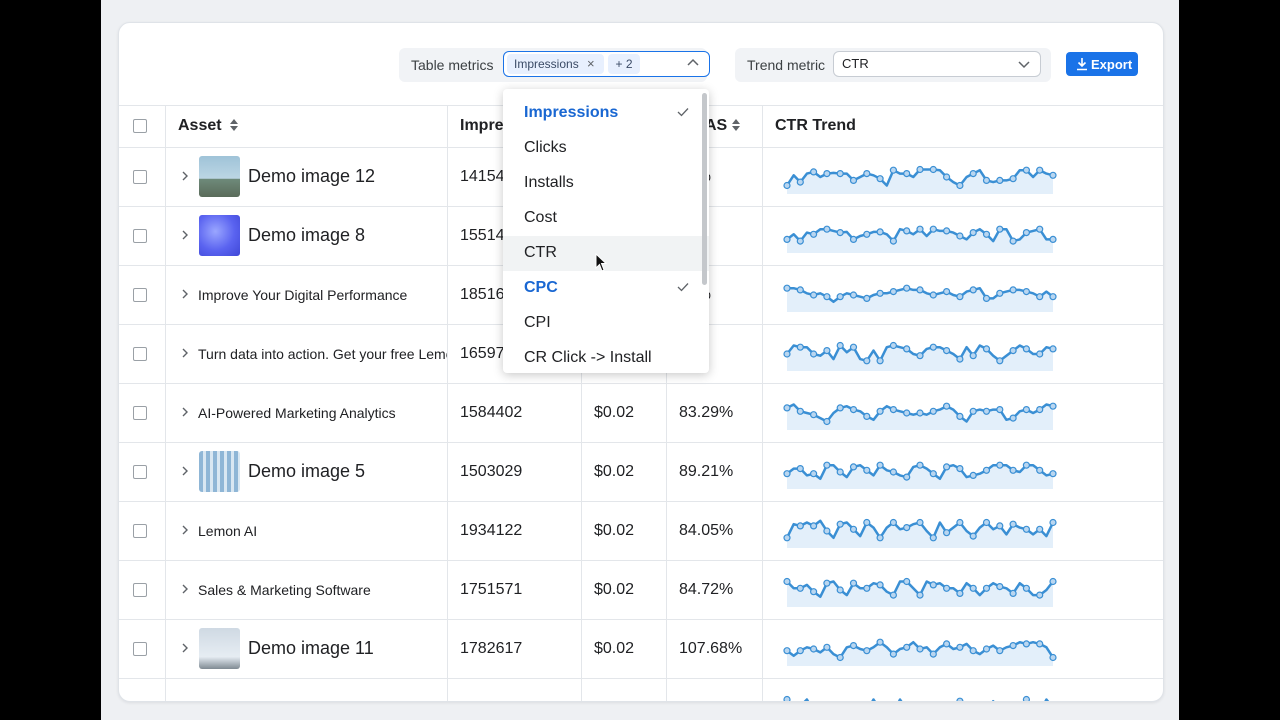 The image size is (1280, 720). I want to click on roas-value: 84.72%, so click(706, 589).